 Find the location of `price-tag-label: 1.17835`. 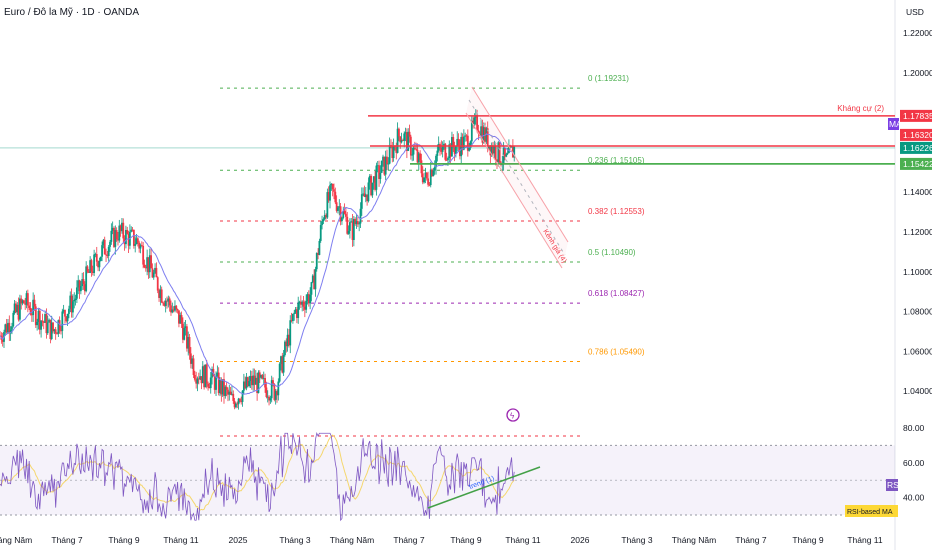

price-tag-label: 1.17835 is located at coordinates (917, 116).